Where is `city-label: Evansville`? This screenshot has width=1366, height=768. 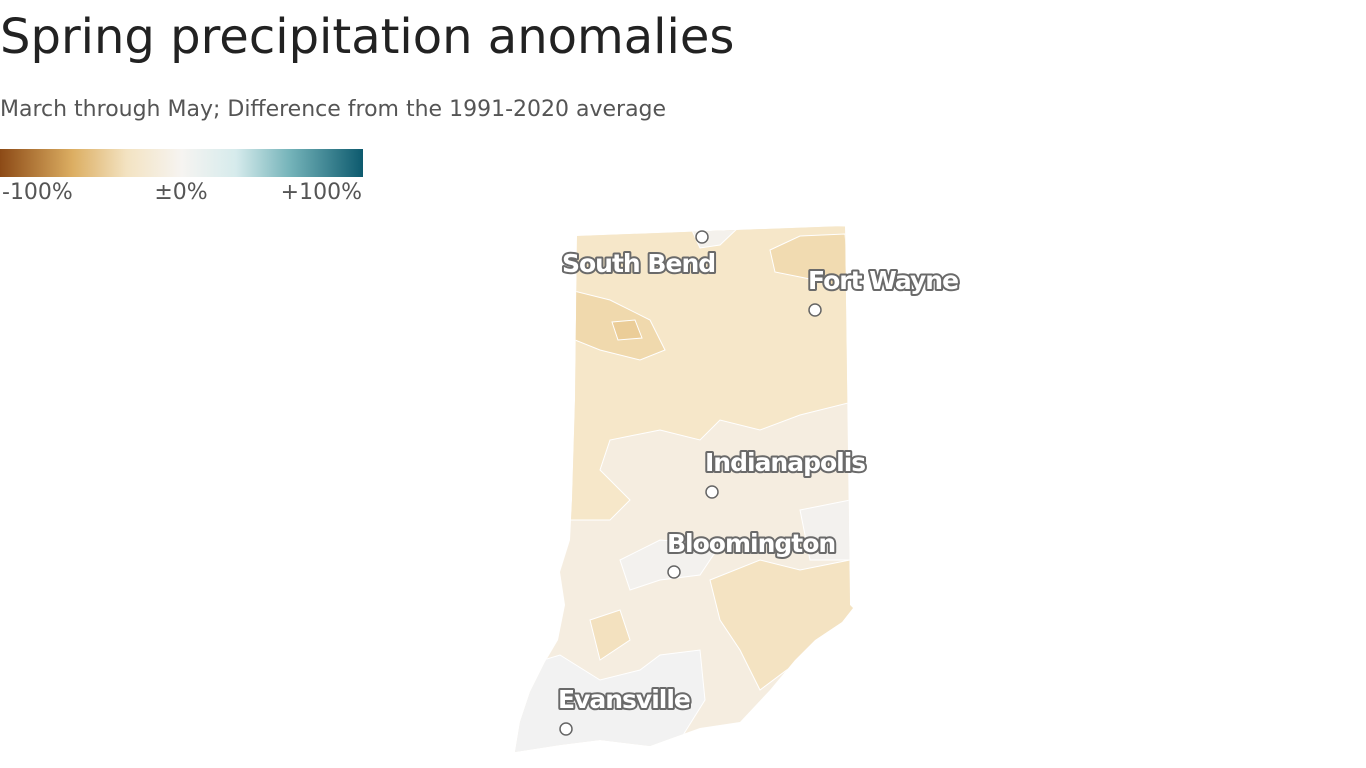 city-label: Evansville is located at coordinates (624, 699).